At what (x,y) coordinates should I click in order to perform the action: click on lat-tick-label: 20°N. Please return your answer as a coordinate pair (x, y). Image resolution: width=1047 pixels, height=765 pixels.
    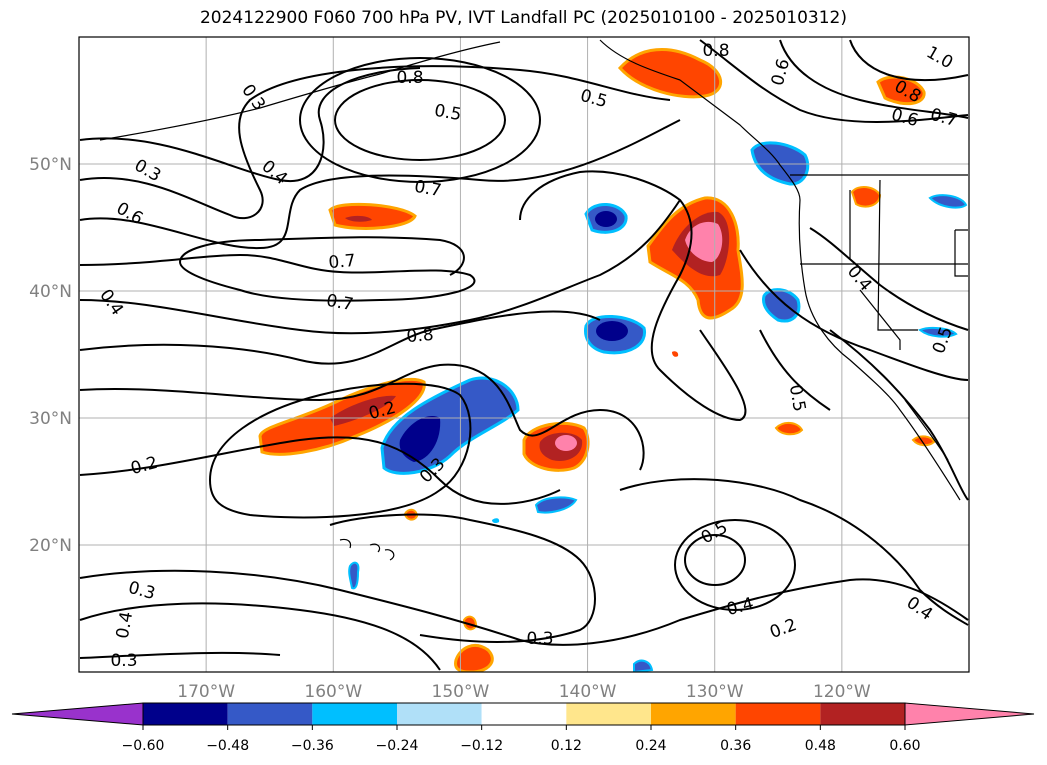
    Looking at the image, I should click on (50, 546).